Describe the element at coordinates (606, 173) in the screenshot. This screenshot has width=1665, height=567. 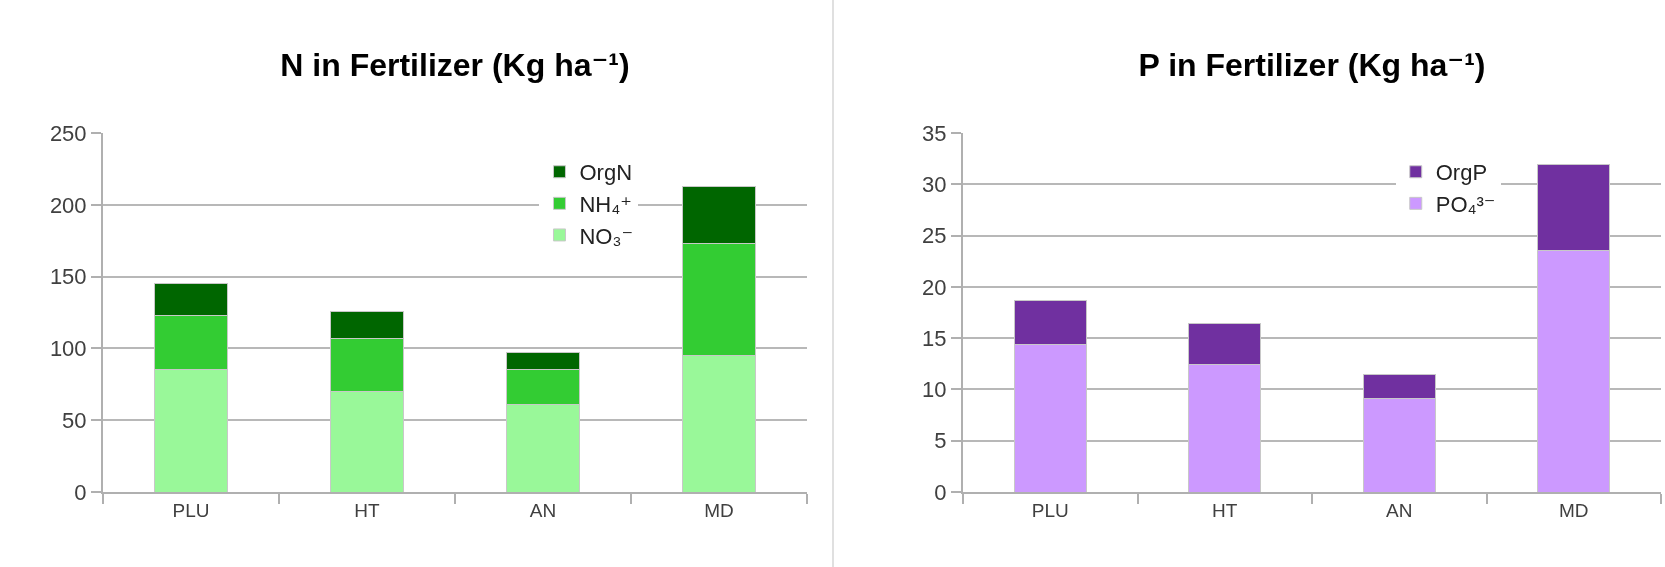
I see `legend-label: OrgN` at that location.